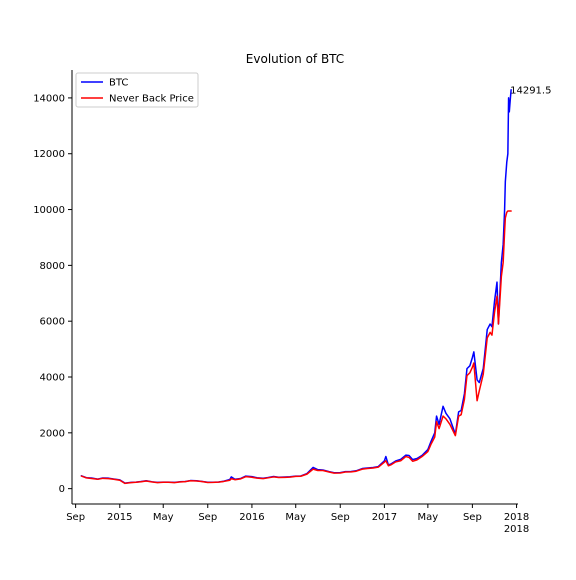 This screenshot has width=576, height=580. What do you see at coordinates (384, 517) in the screenshot?
I see `x-tick-label: 2017` at bounding box center [384, 517].